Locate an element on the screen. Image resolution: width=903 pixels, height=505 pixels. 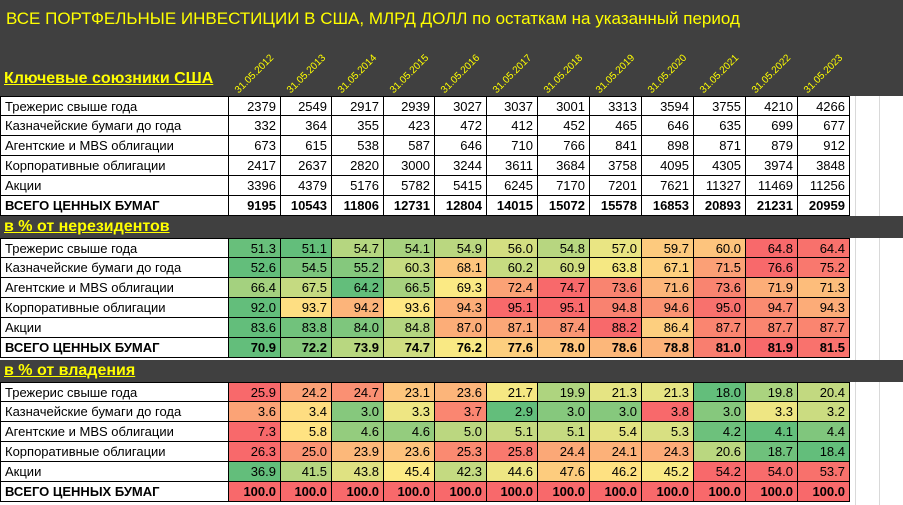
table-cell: 7201 is located at coordinates (616, 186).